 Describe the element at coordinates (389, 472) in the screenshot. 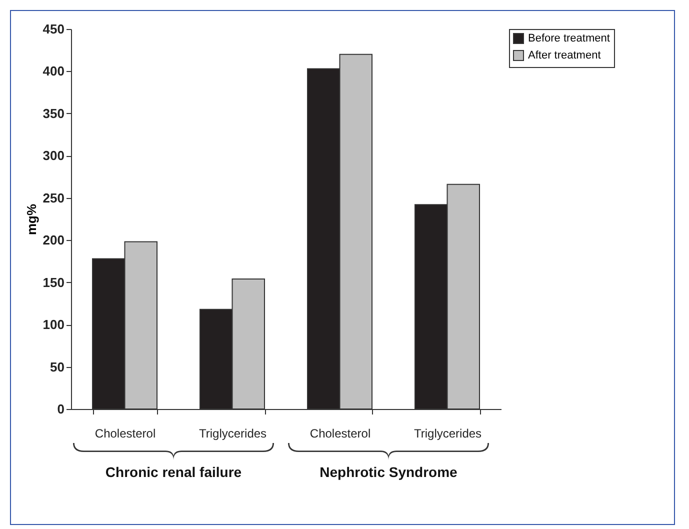

I see `text: Nephrotic Syndrome` at that location.